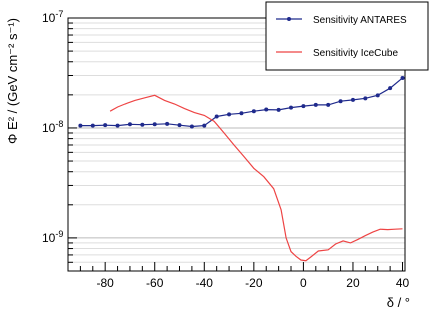  Describe the element at coordinates (105, 283) in the screenshot. I see `x-tick-label: -80` at that location.